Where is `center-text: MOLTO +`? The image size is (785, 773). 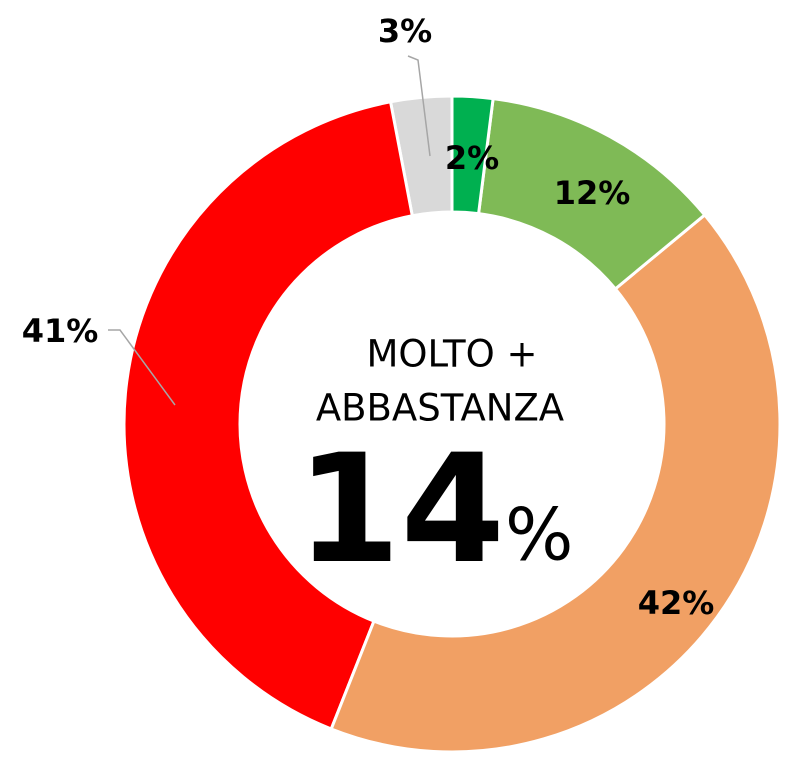
center-text: MOLTO + is located at coordinates (451, 354).